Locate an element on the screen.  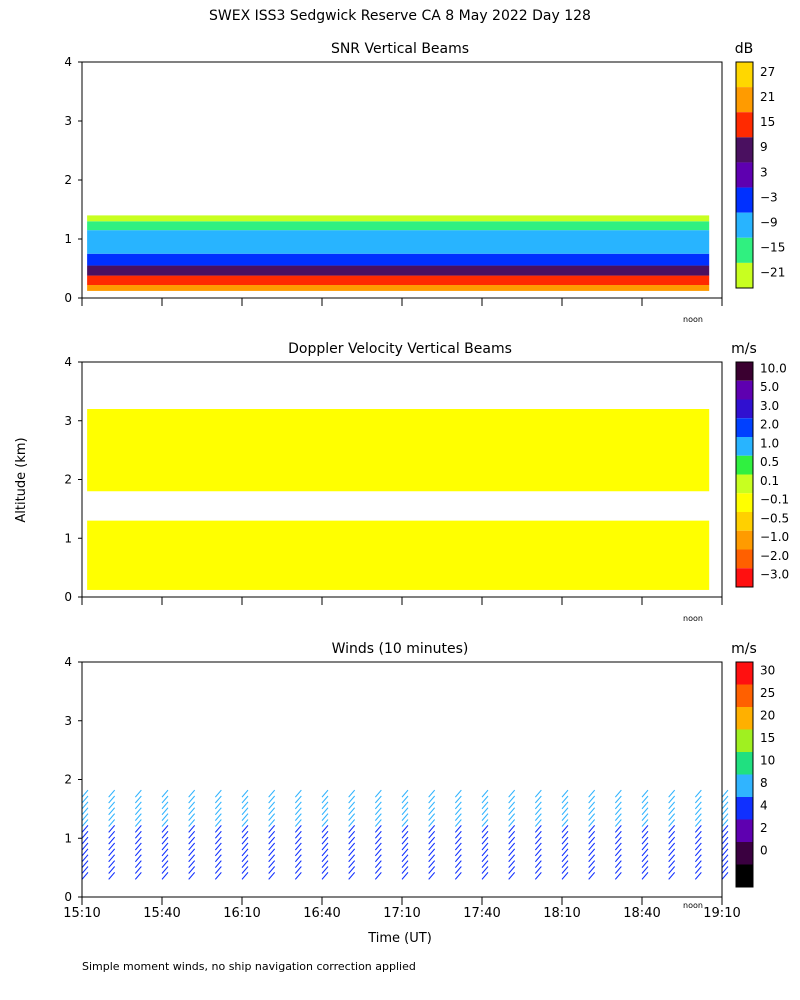
heat-layer is located at coordinates (398, 555).